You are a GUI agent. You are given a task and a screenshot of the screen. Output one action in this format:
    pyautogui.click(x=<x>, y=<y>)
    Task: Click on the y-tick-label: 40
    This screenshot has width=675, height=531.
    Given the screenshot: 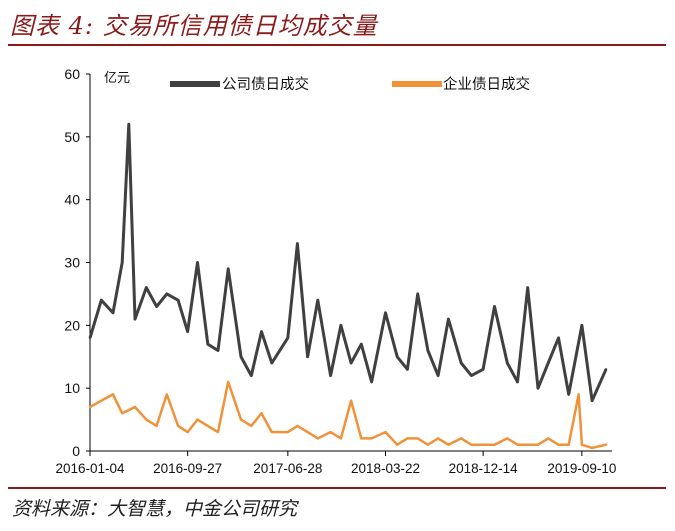 What is the action you would take?
    pyautogui.click(x=72, y=200)
    